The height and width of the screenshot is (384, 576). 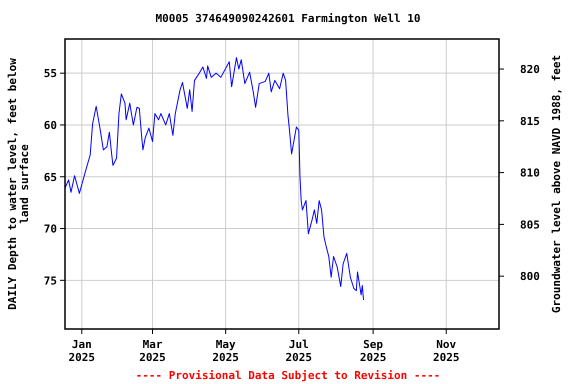 I want to click on y-tick-label: 70, so click(x=50, y=229).